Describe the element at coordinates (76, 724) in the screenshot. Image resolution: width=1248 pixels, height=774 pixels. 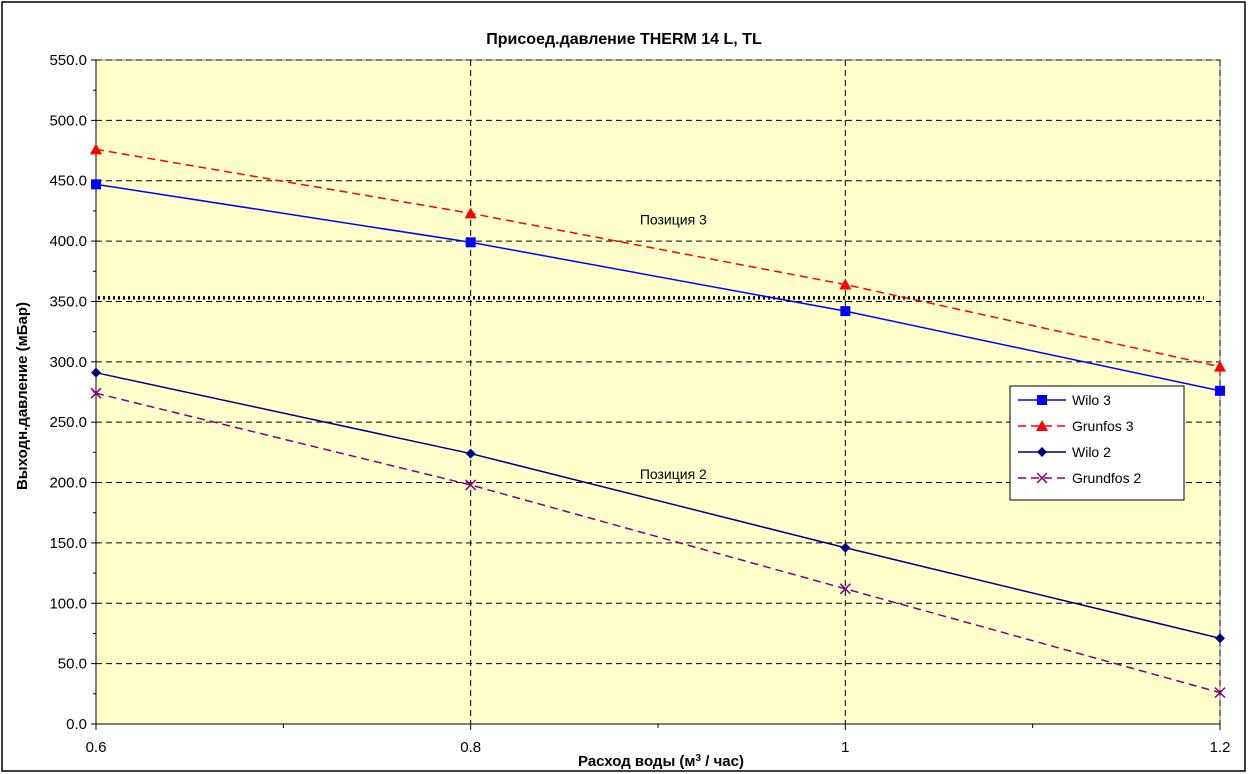
I see `y-tick-label: 0.0` at that location.